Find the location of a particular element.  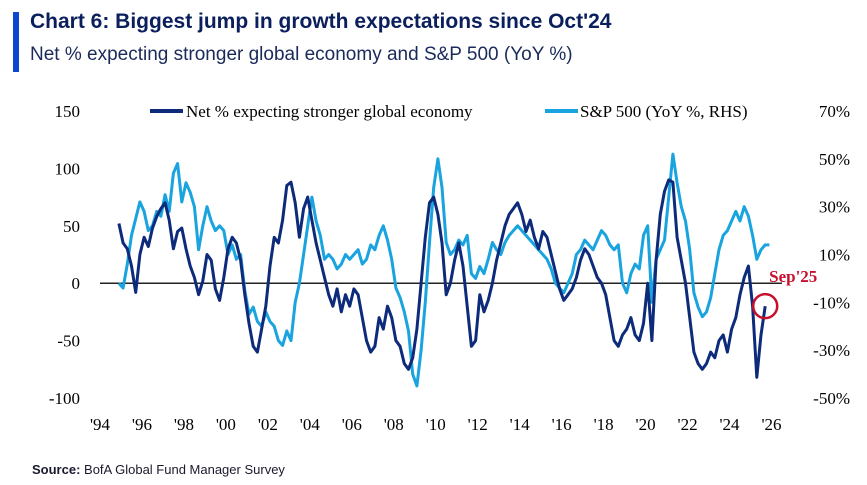

source-text: BofA Global Fund Manager Survey is located at coordinates (184, 469).